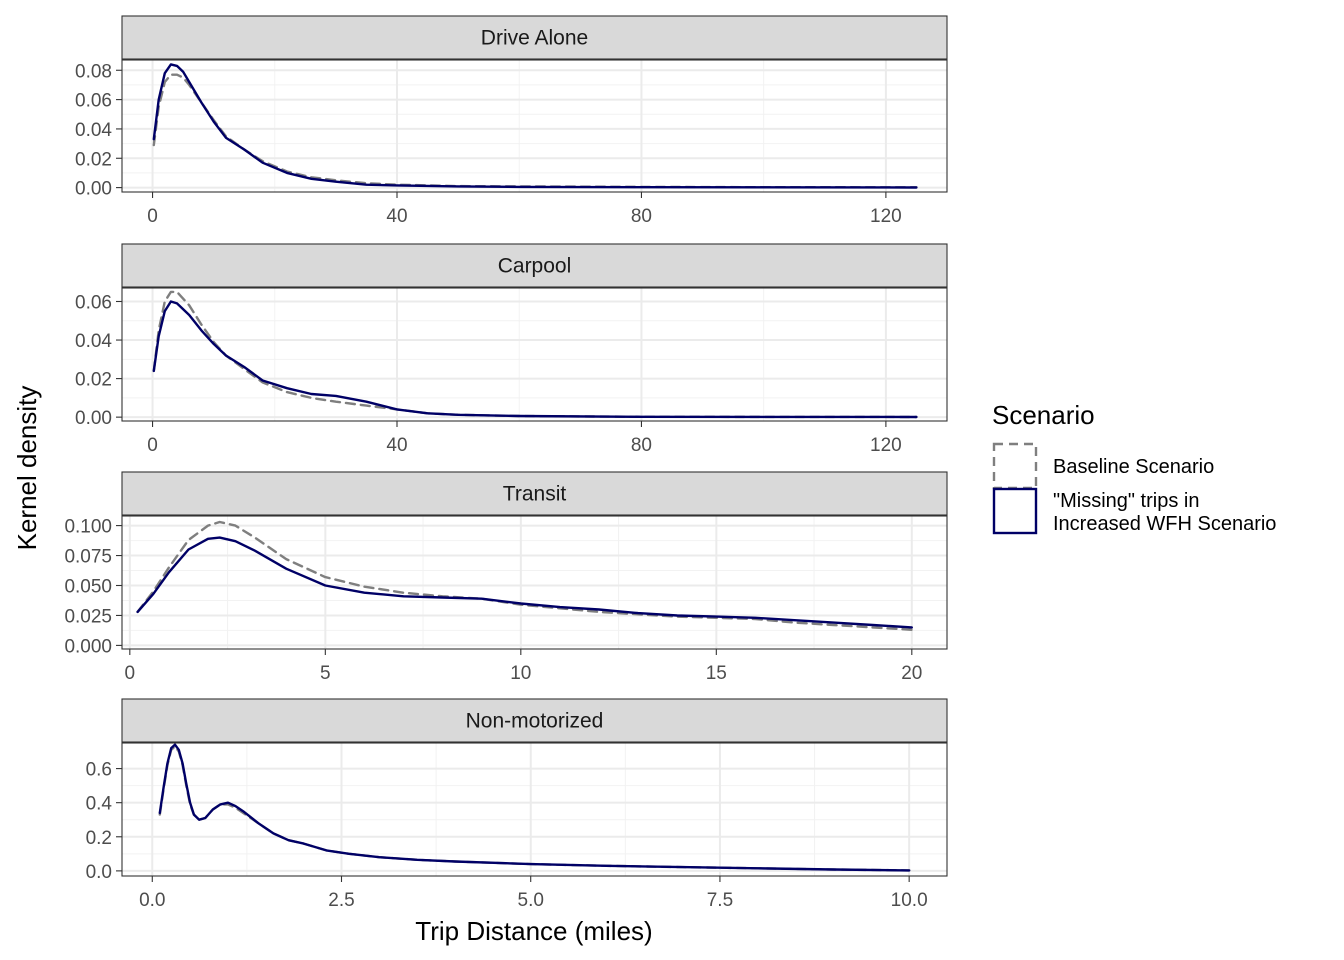 The image size is (1344, 960). I want to click on facet-drive-alone: Drive Alone 0.00 0.02 0.04 0.06 0.08 0 40 80 120, so click(511, 121).